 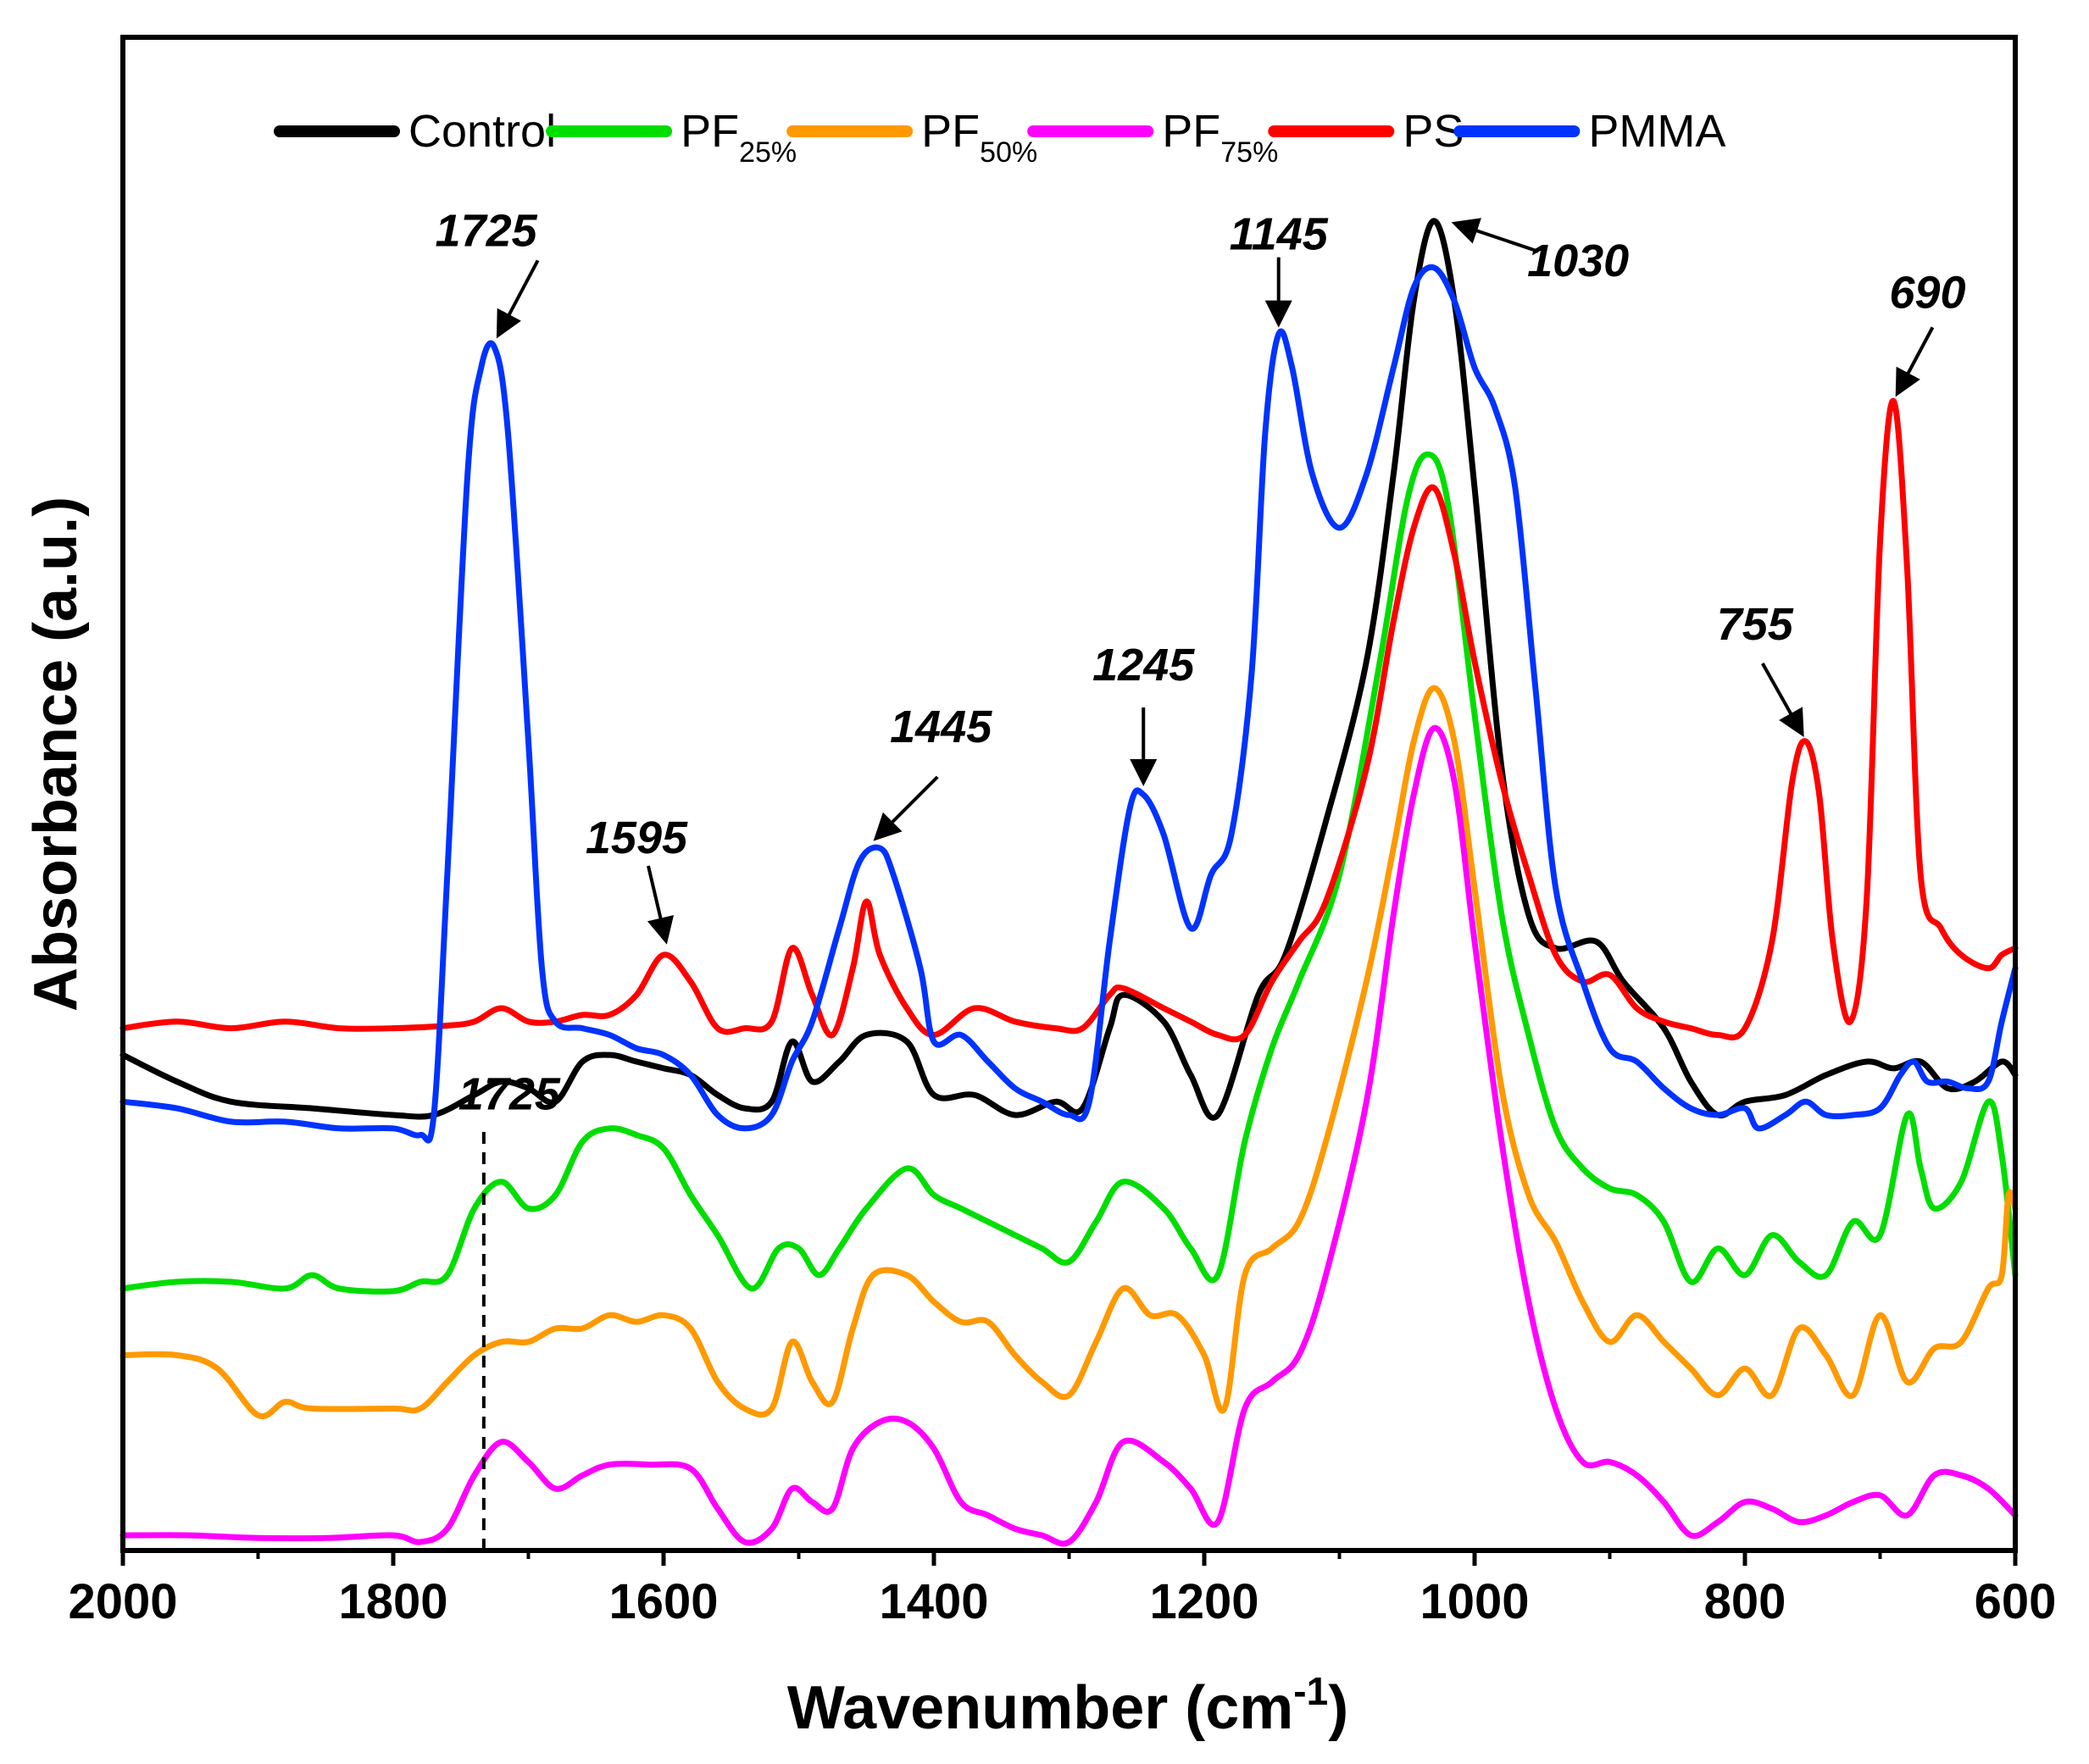 I want to click on peak-label-1595: 1595, so click(x=637, y=838).